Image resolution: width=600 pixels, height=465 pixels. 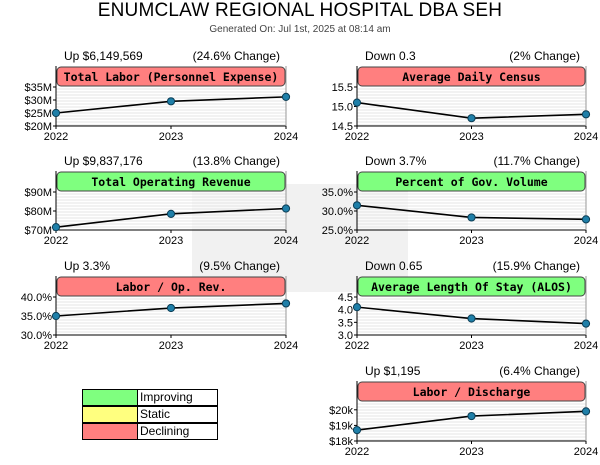 I want to click on labor-op-rev-change-amount: Up 3.3%, so click(x=87, y=266).